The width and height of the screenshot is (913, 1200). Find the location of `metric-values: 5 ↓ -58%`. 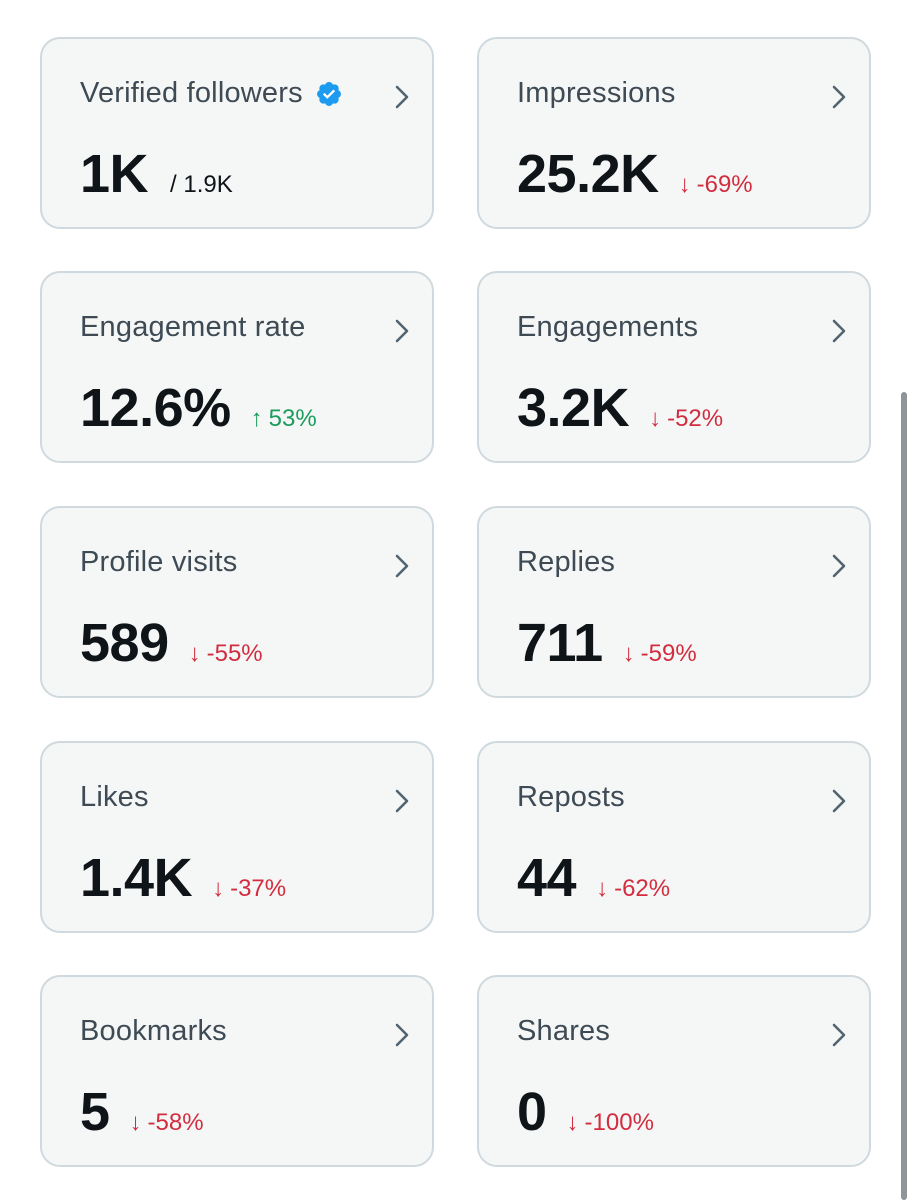

metric-values: 5 ↓ -58% is located at coordinates (142, 1113).